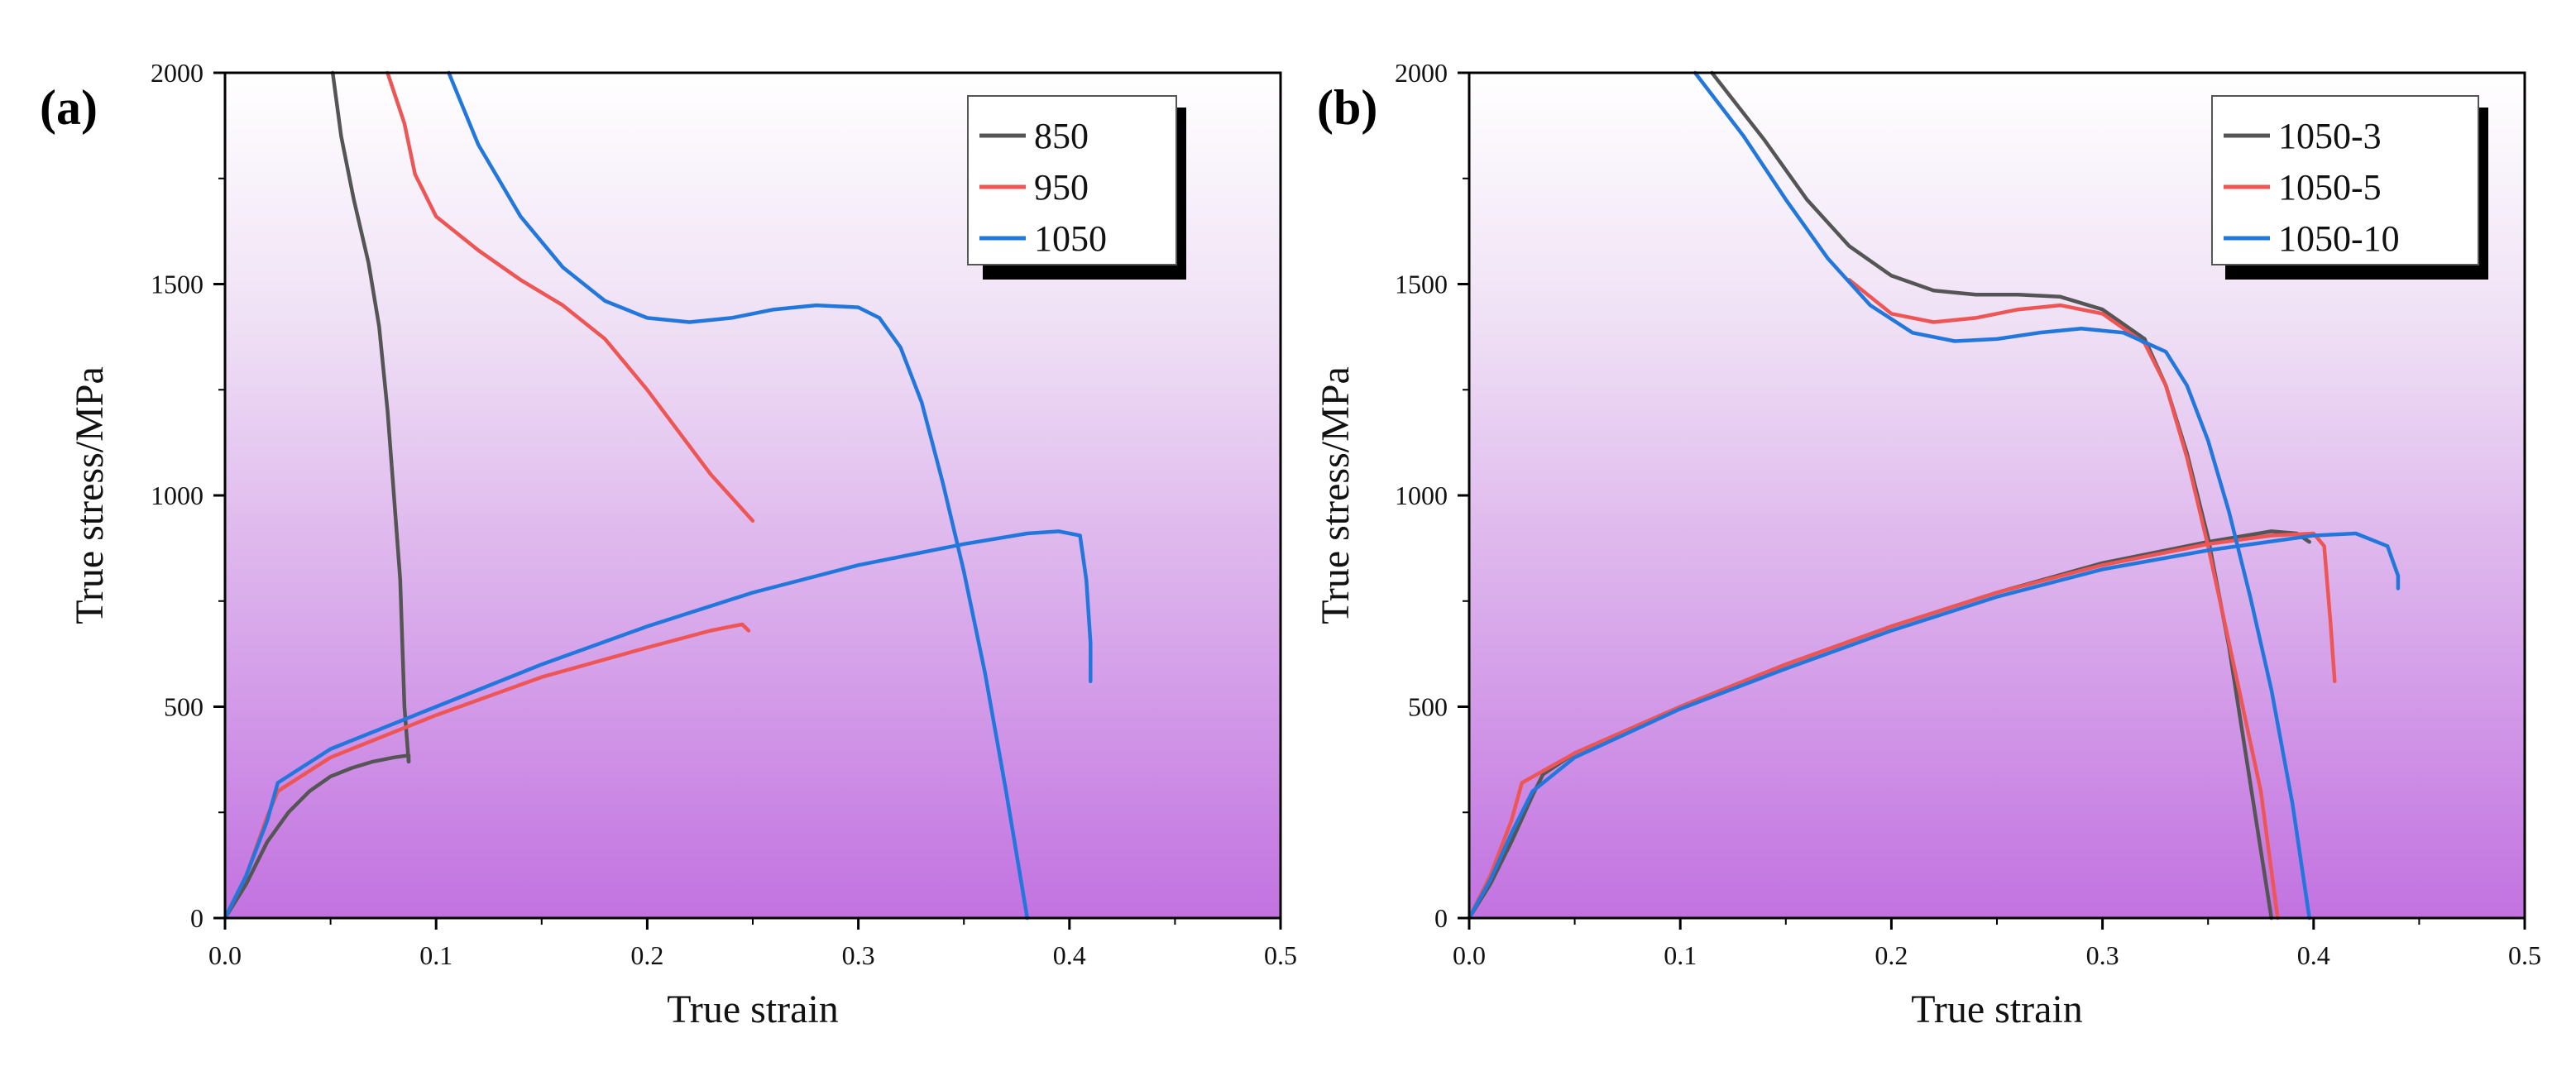 The image size is (2576, 1076). What do you see at coordinates (69, 107) in the screenshot?
I see `panel-label-a: (a)` at bounding box center [69, 107].